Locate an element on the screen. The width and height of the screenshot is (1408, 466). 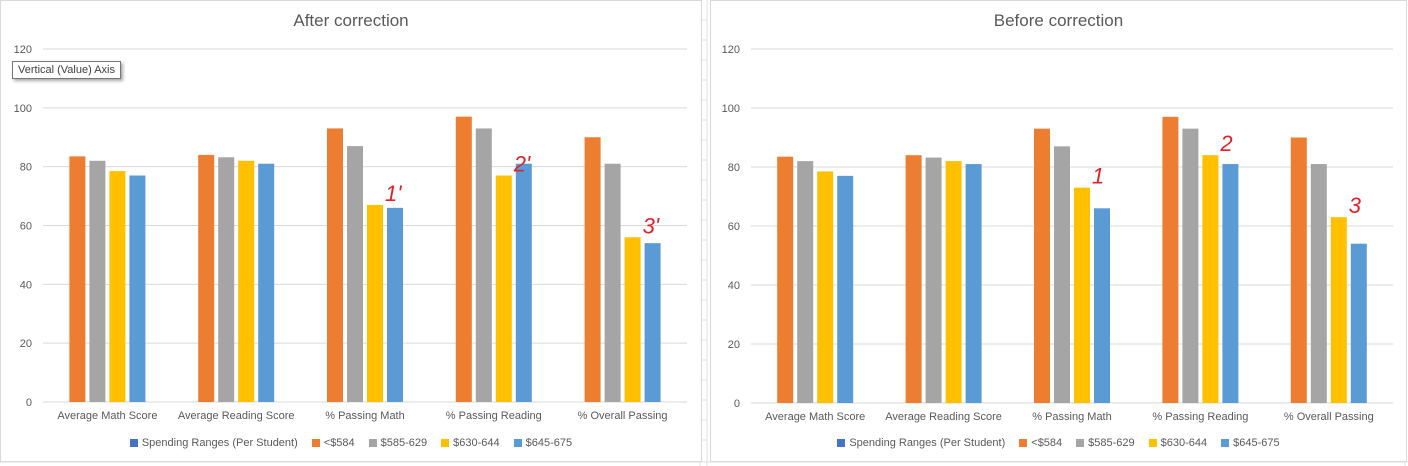
y-tick-label: 120 is located at coordinates (23, 50).